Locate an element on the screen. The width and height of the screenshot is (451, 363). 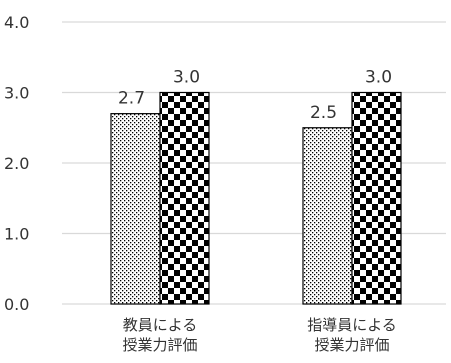
y-tick-label: 3.0 is located at coordinates (16, 93).